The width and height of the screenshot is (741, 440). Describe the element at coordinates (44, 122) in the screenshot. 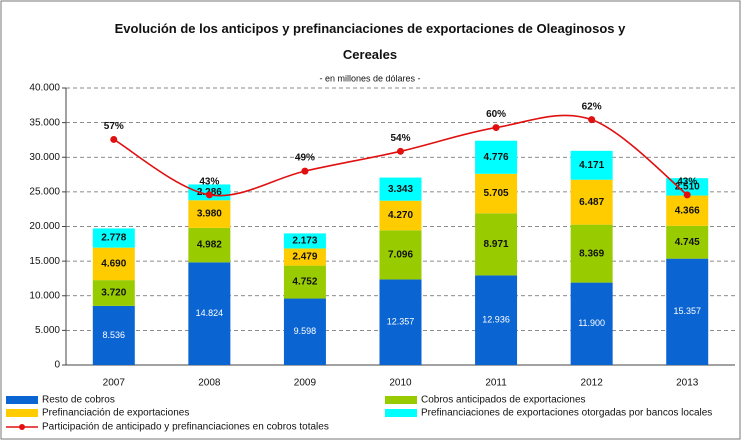

I see `y-tick-label: 35.000` at that location.